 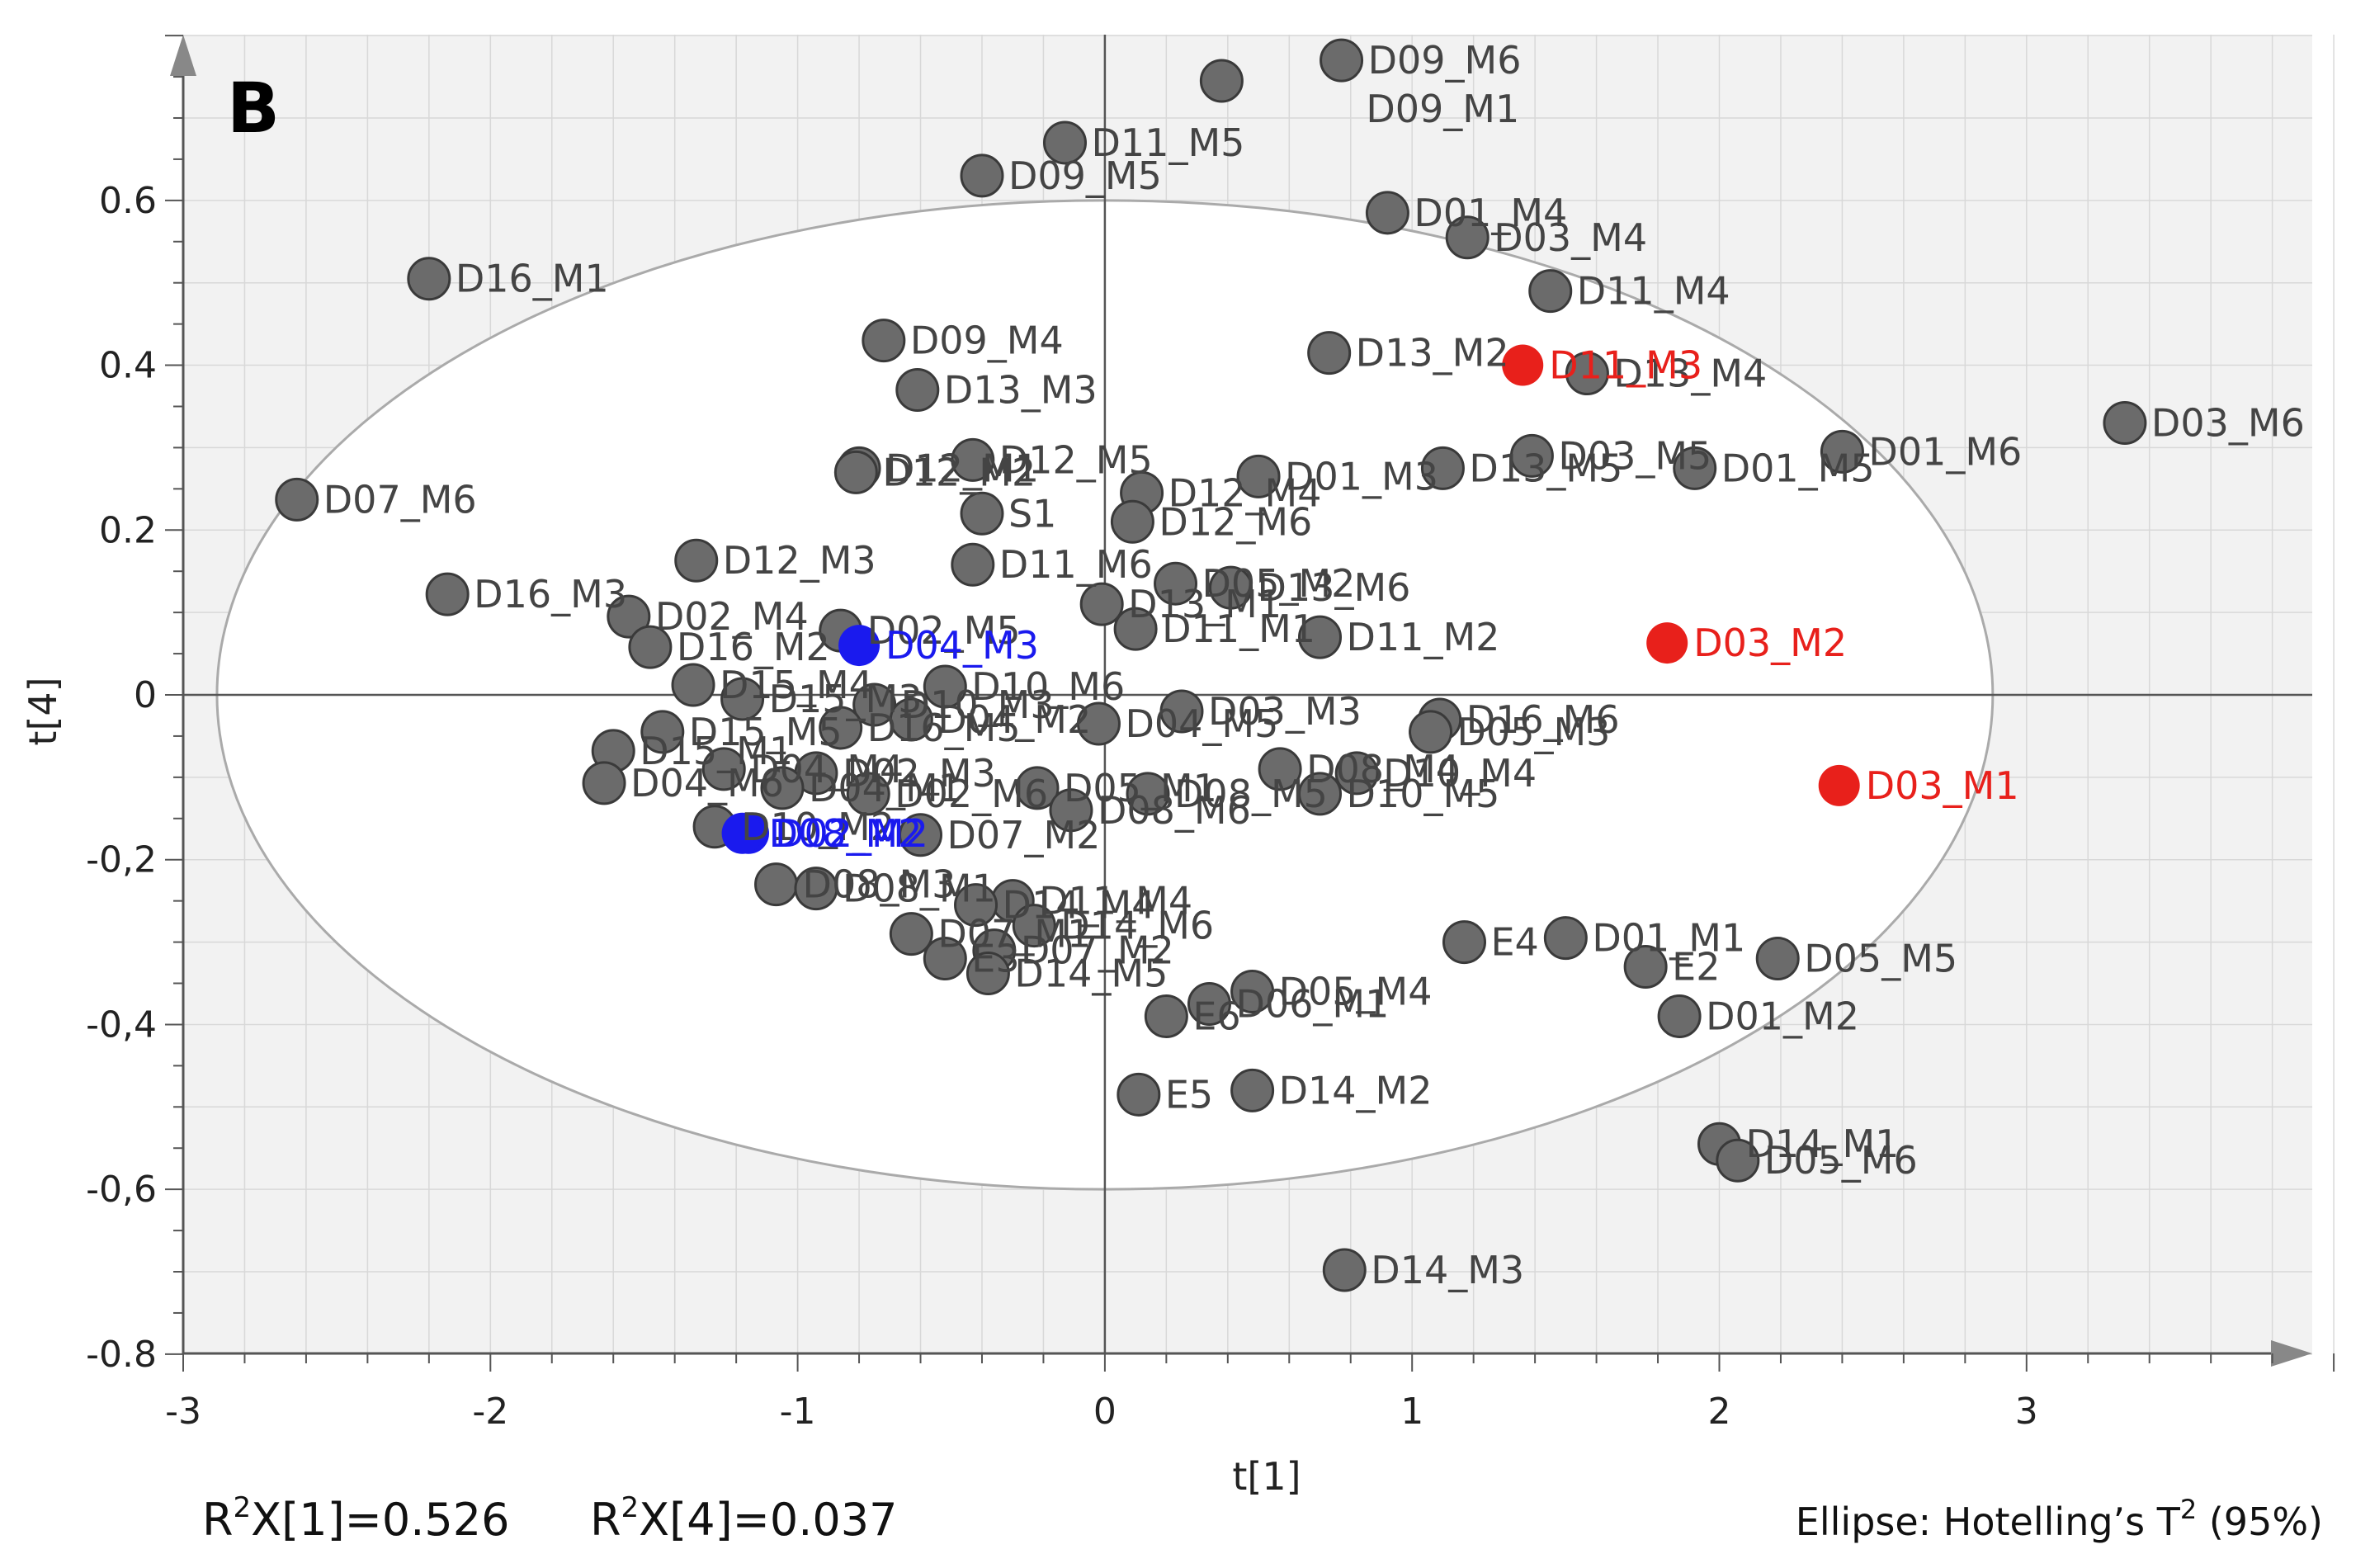 I want to click on point-label: D12_M6, so click(x=1235, y=521).